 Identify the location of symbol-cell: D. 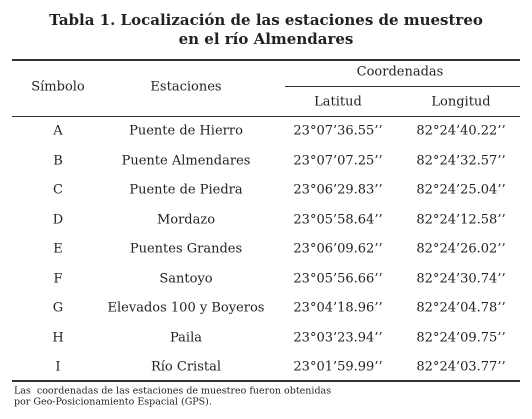
(58, 219).